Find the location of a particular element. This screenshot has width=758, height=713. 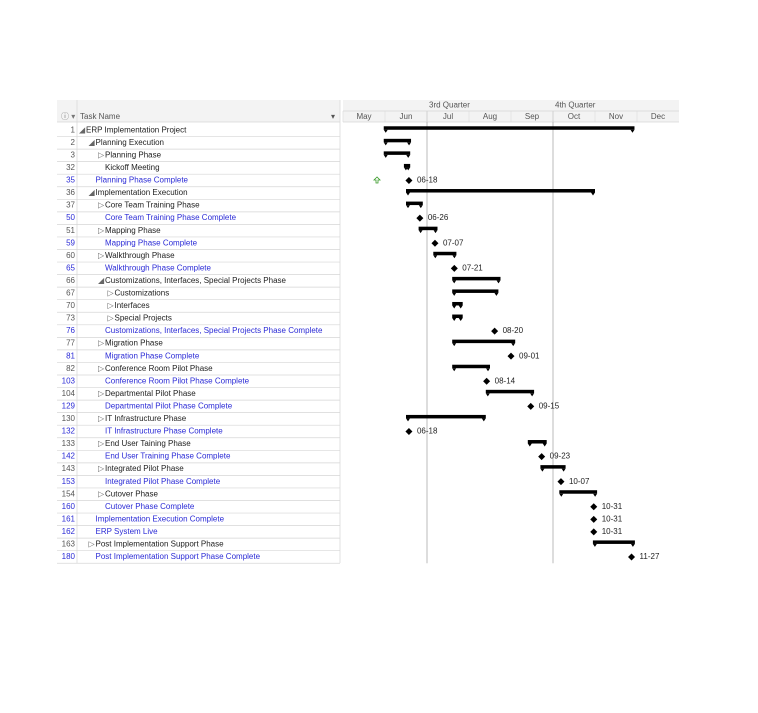

row-id: 76 is located at coordinates (70, 330).